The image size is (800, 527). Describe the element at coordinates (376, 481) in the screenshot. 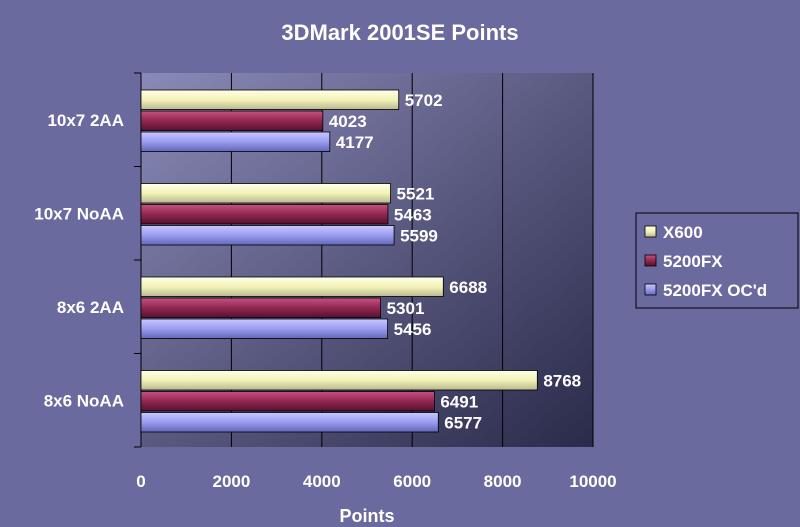

I see `x-axis-ticks: 0 2000 4000 6000 8000 10000` at that location.